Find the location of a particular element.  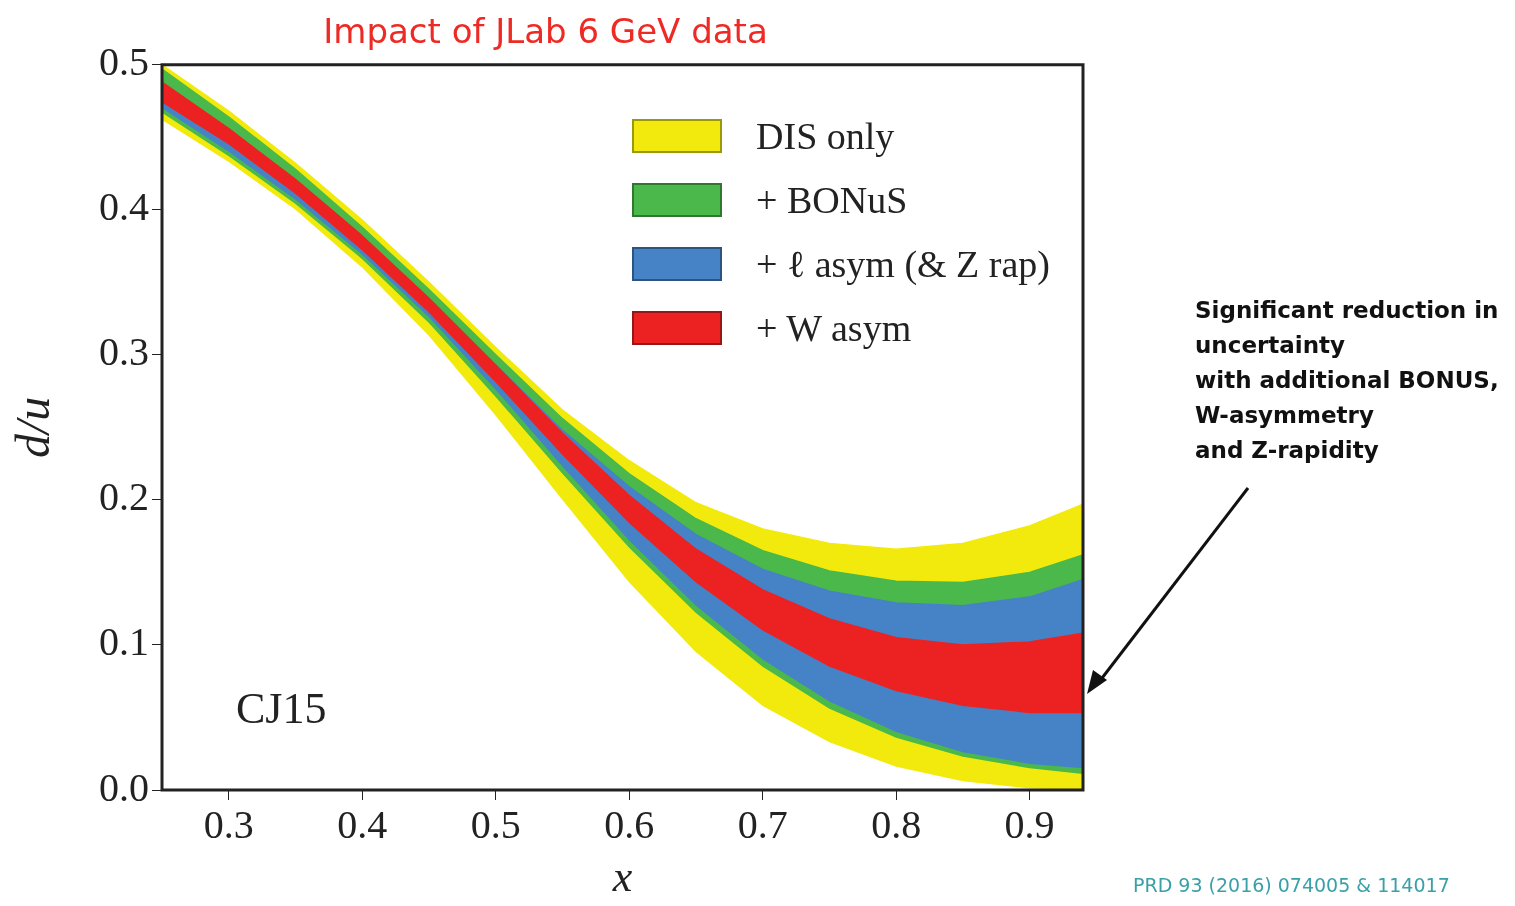

y-tick-label: 0.0 is located at coordinates (124, 787).